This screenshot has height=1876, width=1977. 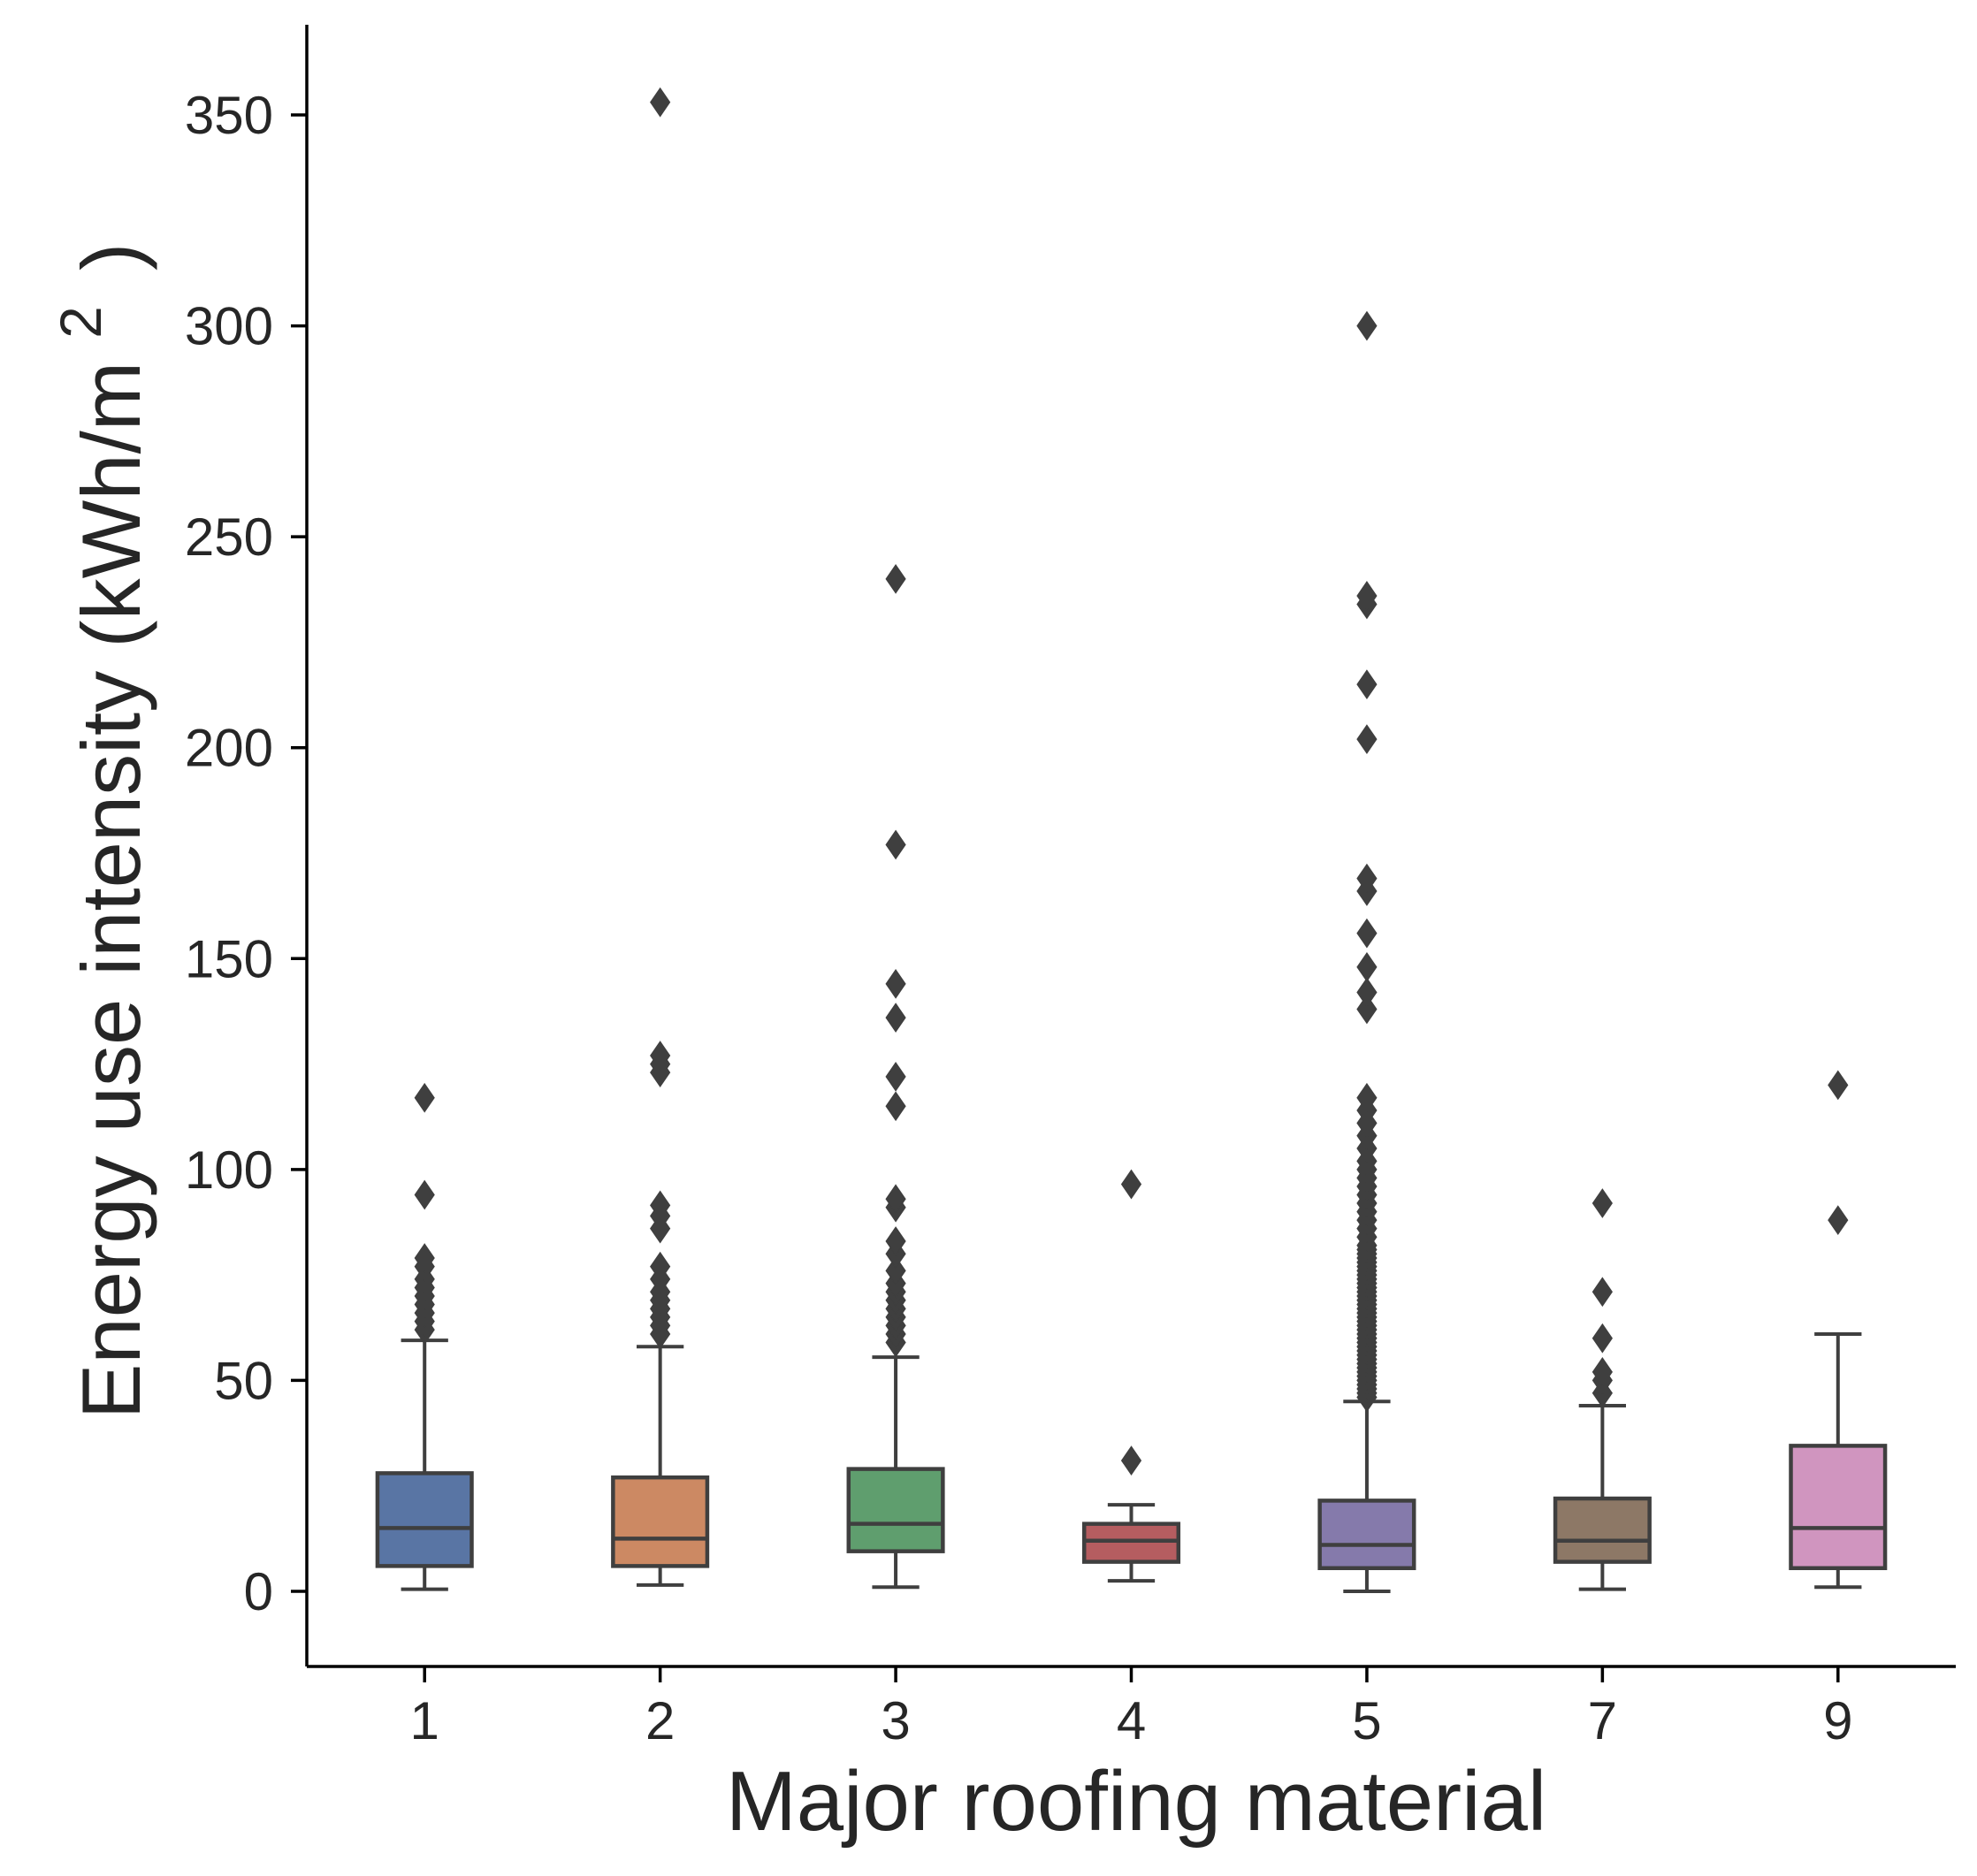 I want to click on y-tick-label: 350, so click(x=229, y=115).